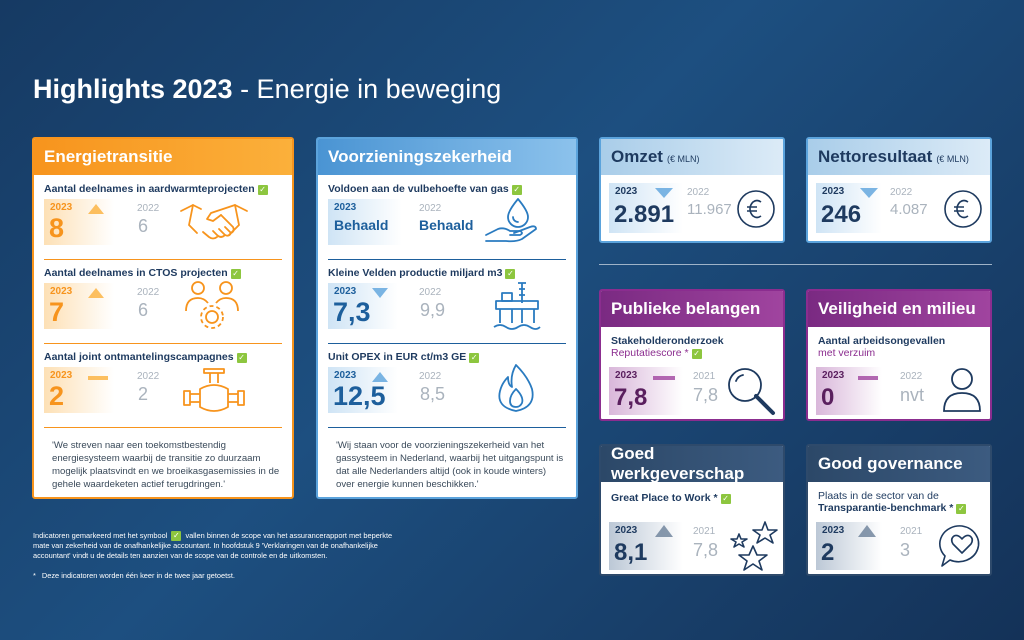 The image size is (1024, 640). I want to click on year-box: 2023 2.891, so click(646, 208).